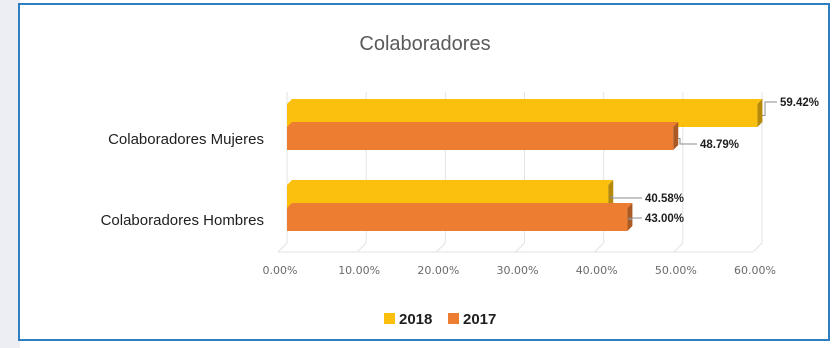 The height and width of the screenshot is (348, 838). I want to click on legend: 2018 2017, so click(440, 319).